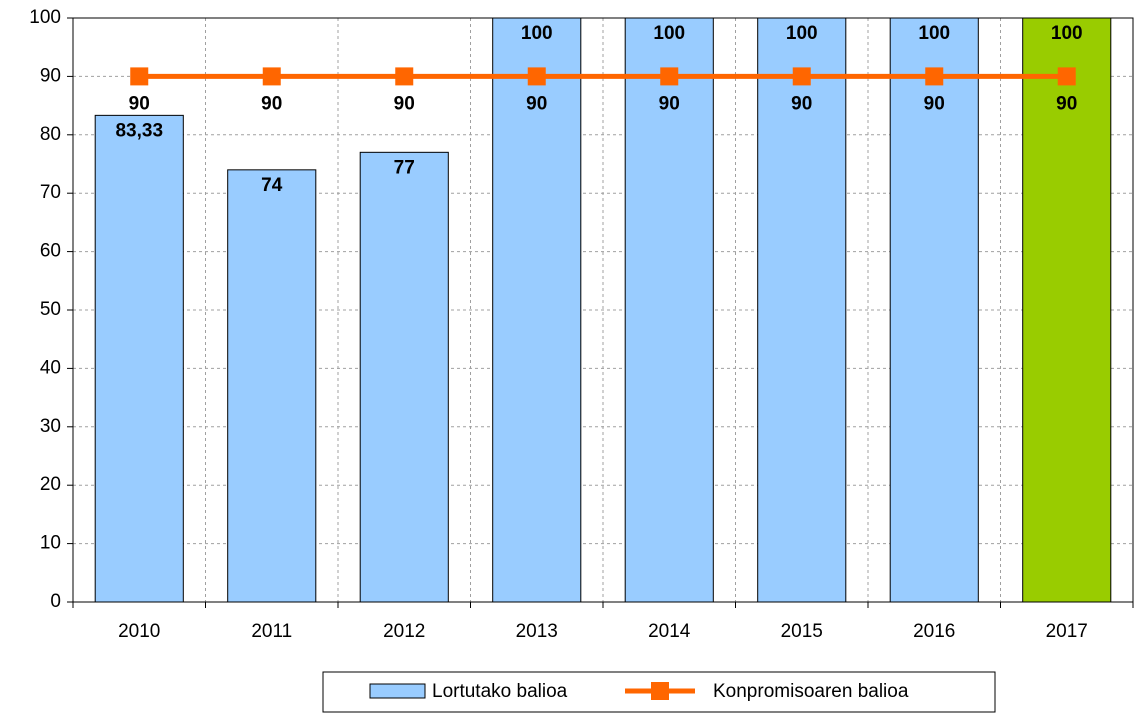  Describe the element at coordinates (500, 691) in the screenshot. I see `legend-label: Lortutako balioa` at that location.